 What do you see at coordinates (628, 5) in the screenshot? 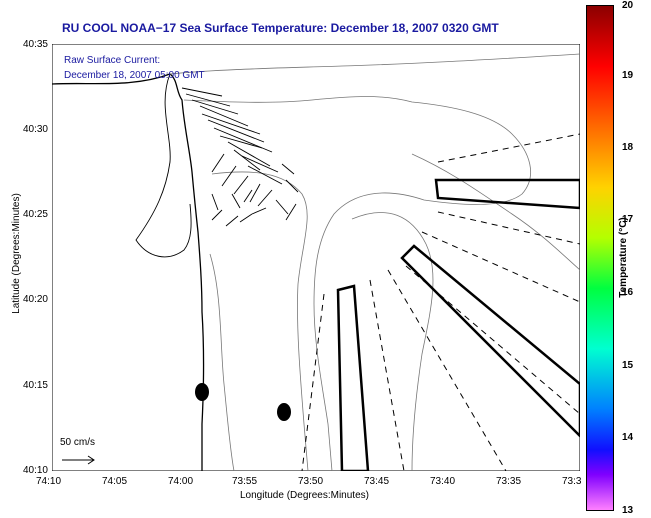
I see `colorbar-tick: 20` at bounding box center [628, 5].